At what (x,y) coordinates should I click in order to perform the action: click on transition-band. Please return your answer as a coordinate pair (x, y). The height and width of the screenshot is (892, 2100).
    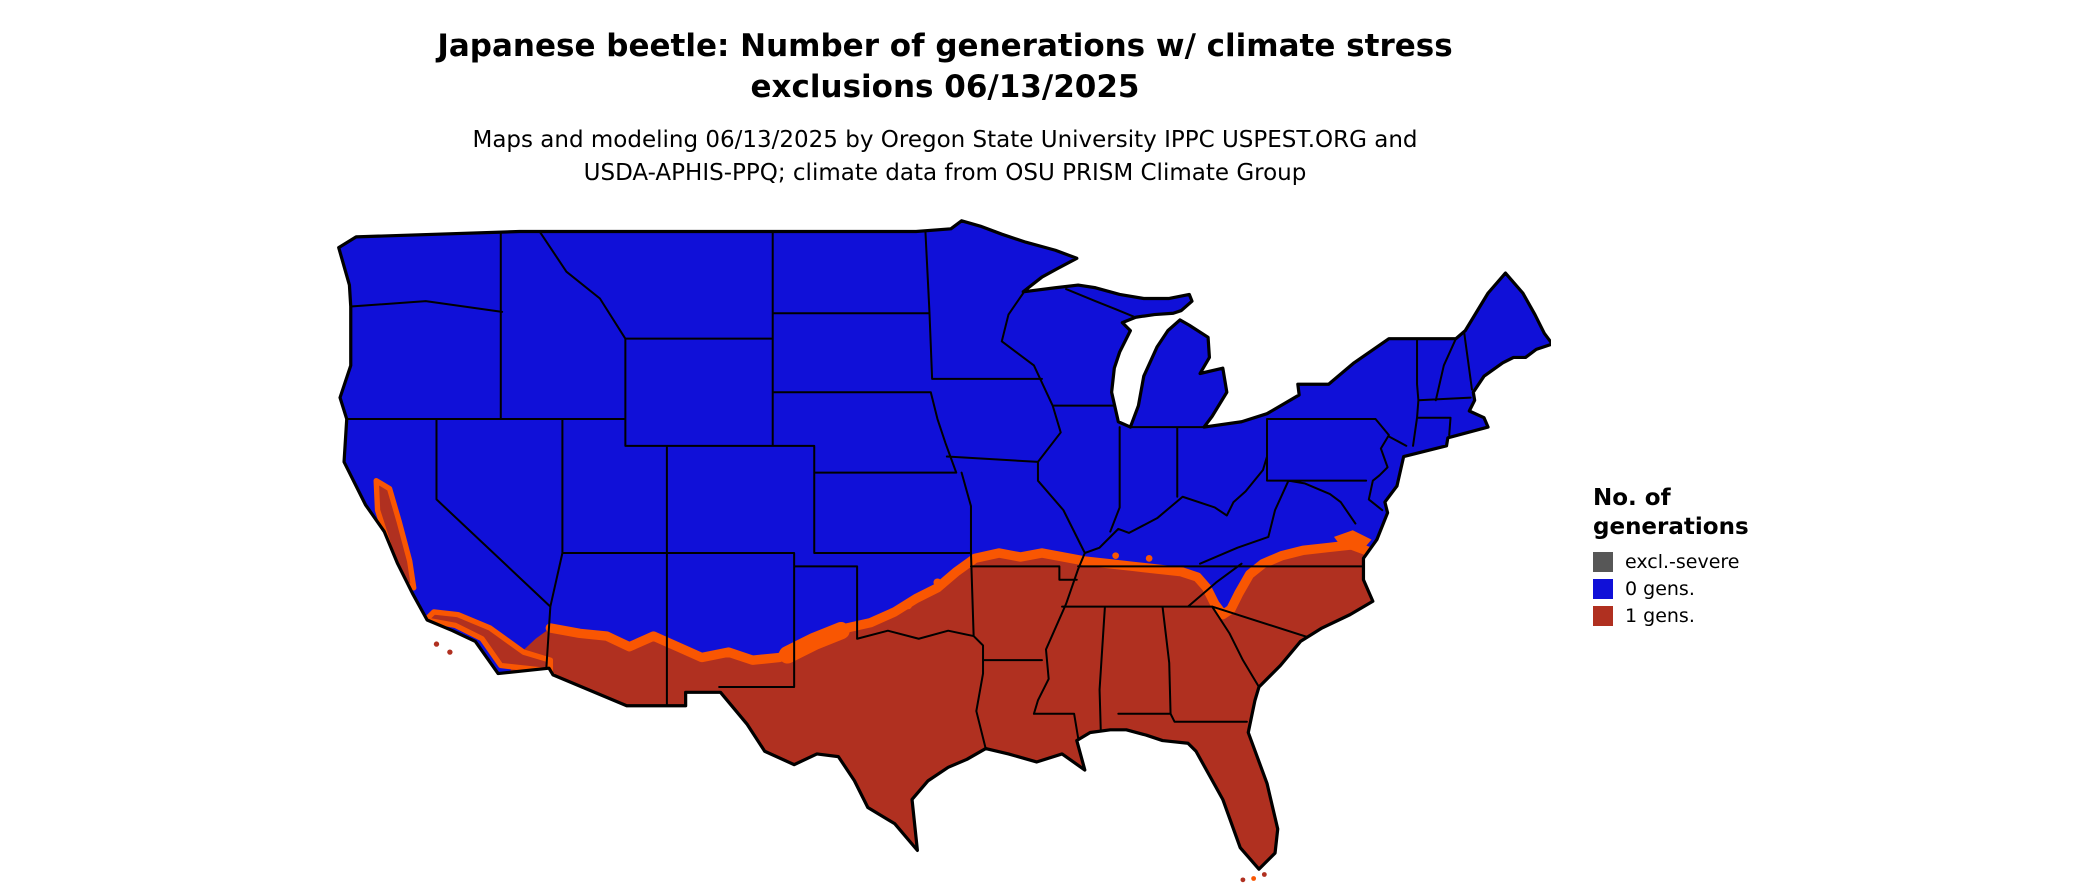
    Looking at the image, I should click on (961, 602).